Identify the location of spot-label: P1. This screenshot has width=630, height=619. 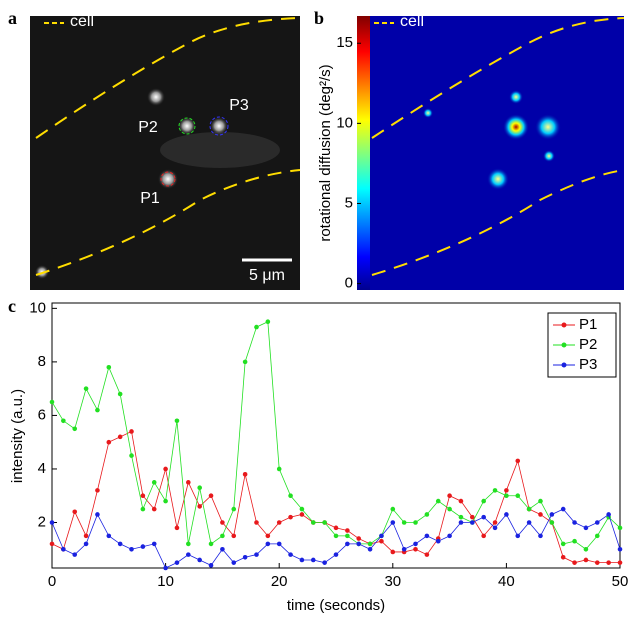
(150, 198).